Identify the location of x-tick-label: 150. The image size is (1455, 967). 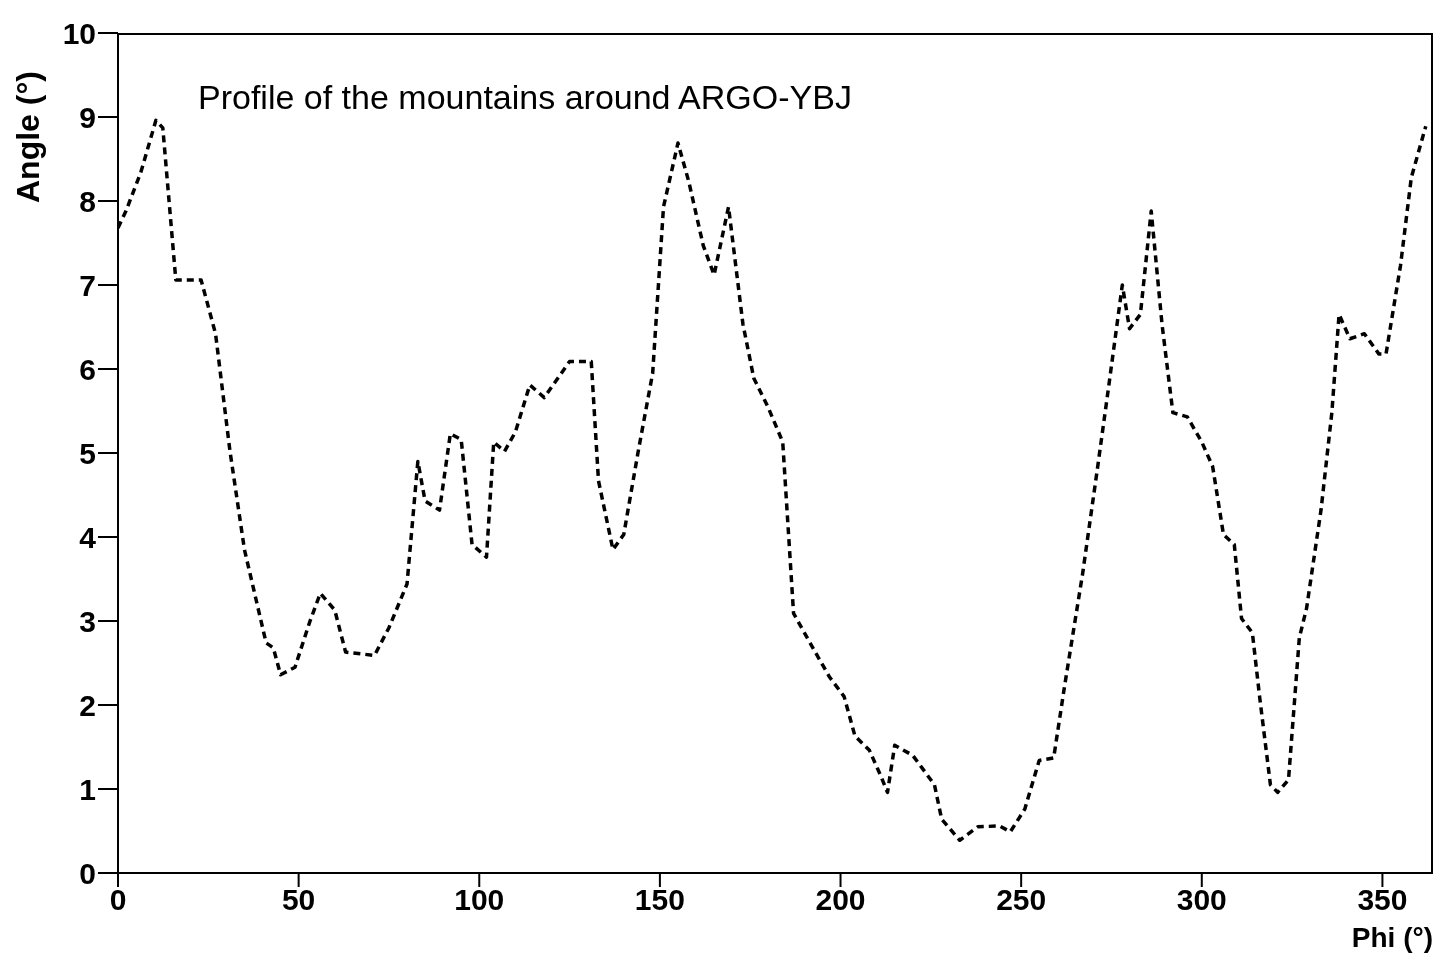
(659, 900).